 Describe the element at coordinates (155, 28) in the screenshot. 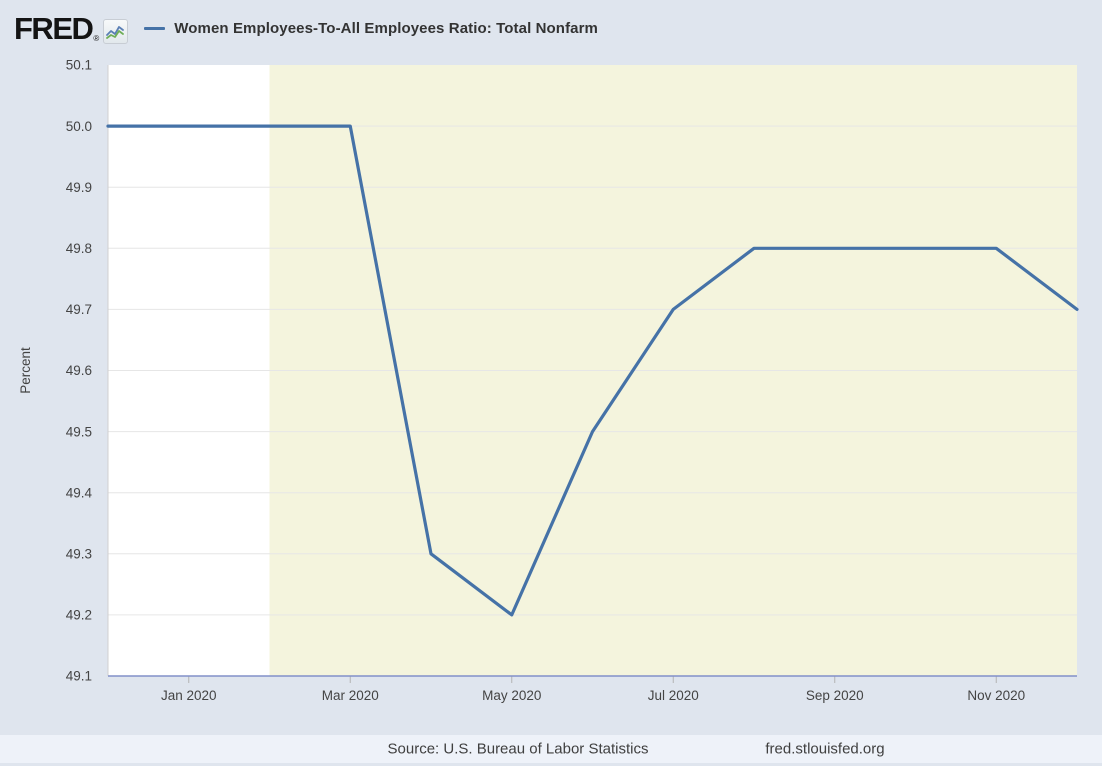

I see `legend-line-sample` at that location.